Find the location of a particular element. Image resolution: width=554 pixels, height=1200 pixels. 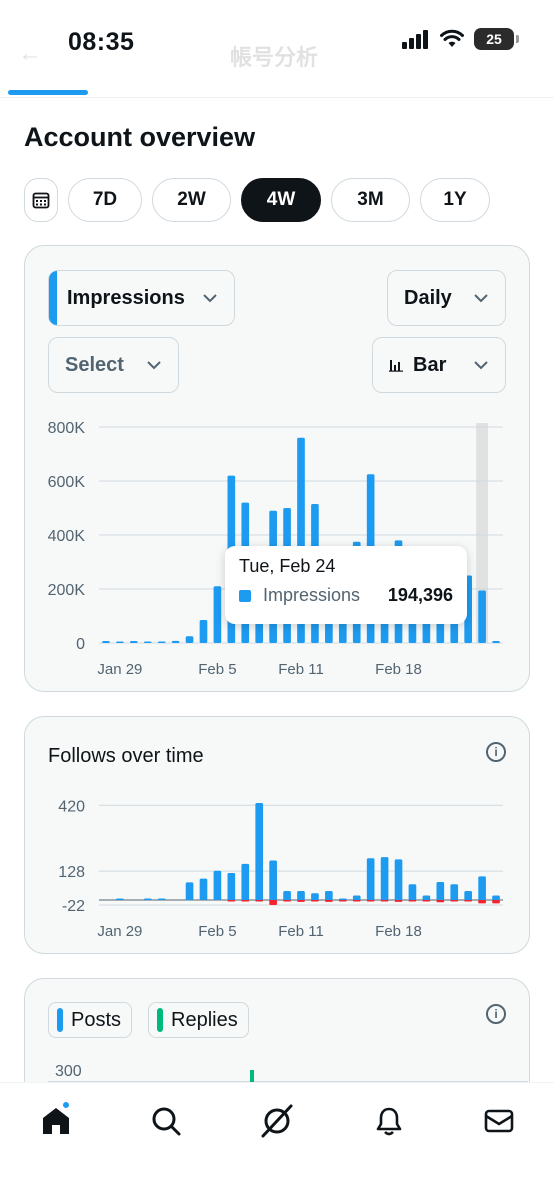

tooltip-swatch is located at coordinates (245, 595).